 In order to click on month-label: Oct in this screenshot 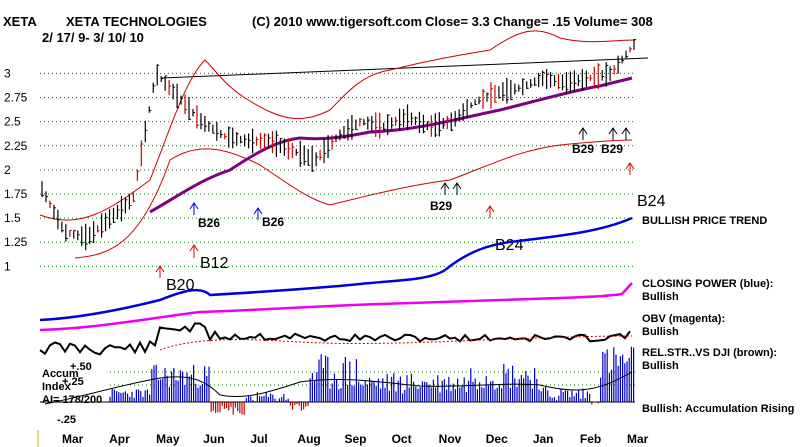, I will do `click(402, 439)`.